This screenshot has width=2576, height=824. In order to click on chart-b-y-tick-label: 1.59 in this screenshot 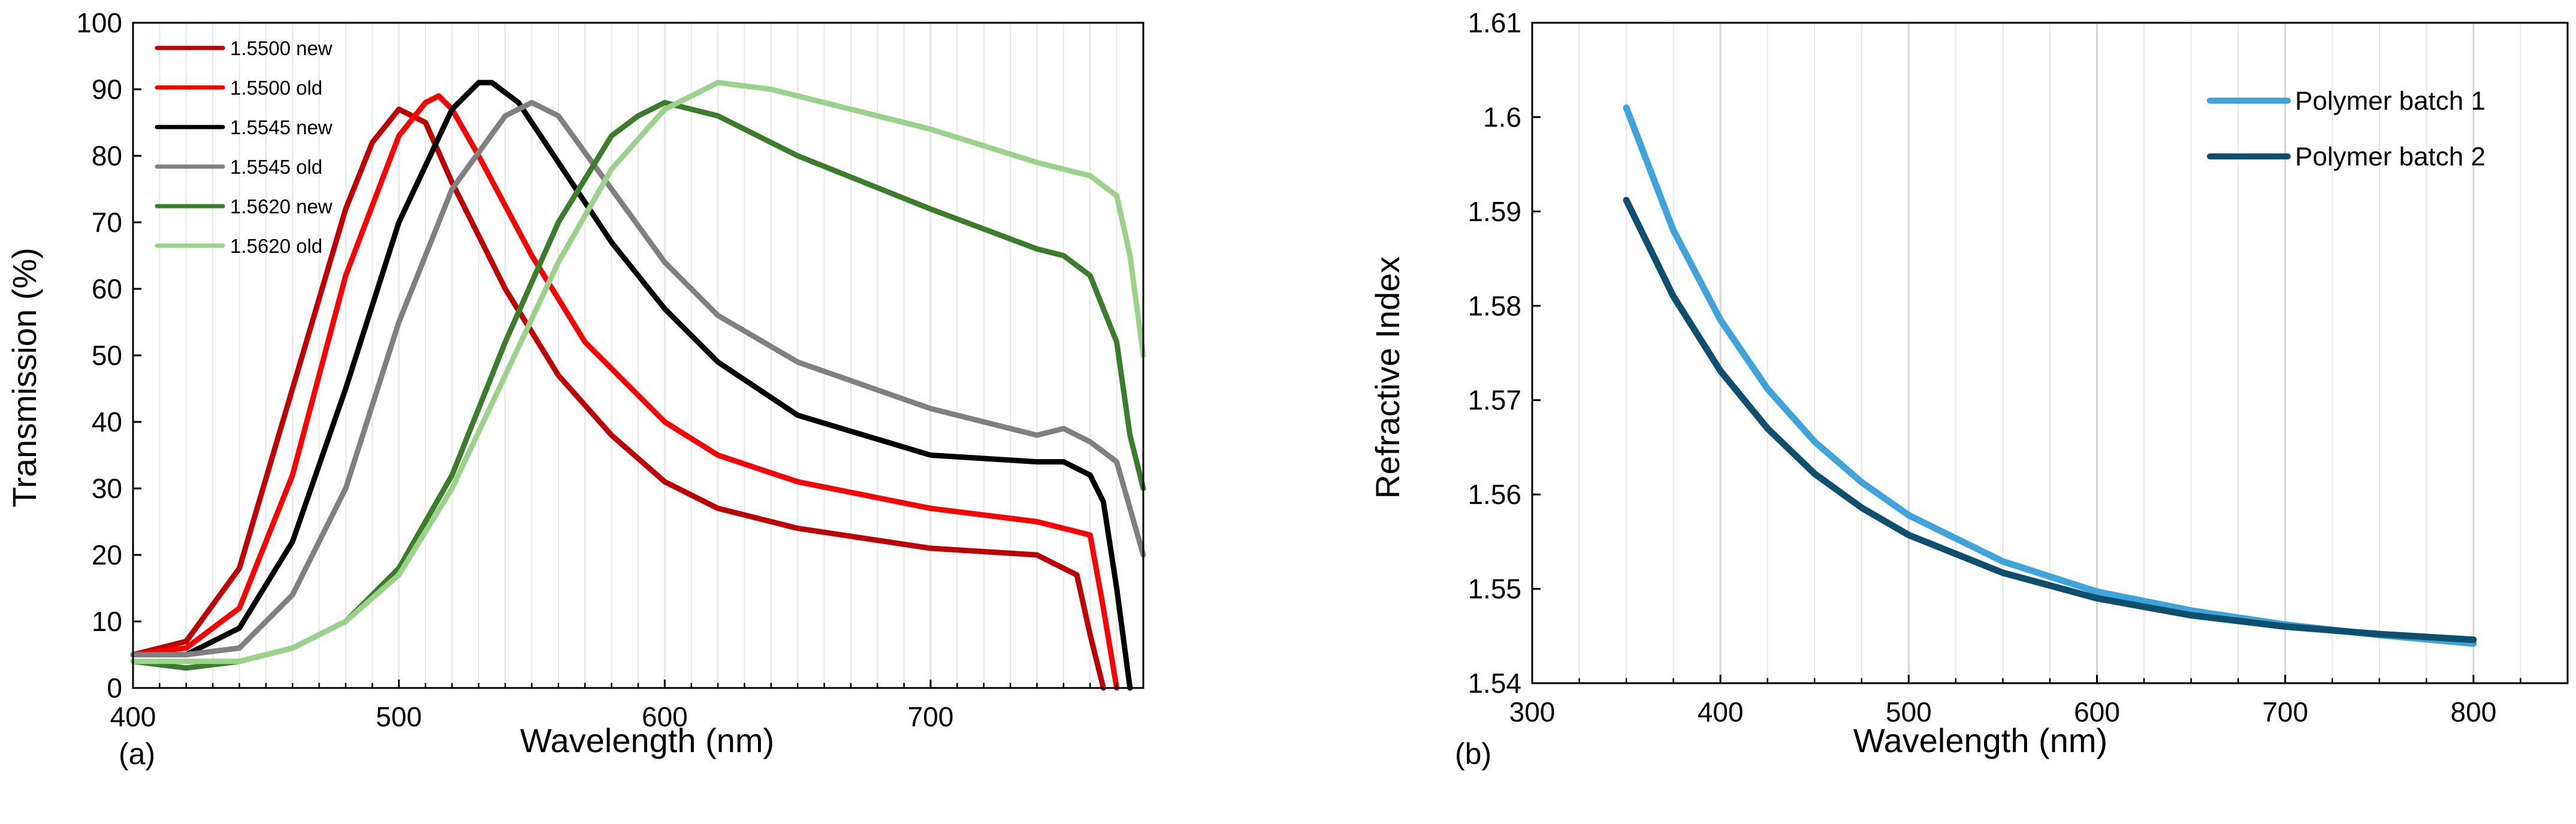, I will do `click(1494, 212)`.